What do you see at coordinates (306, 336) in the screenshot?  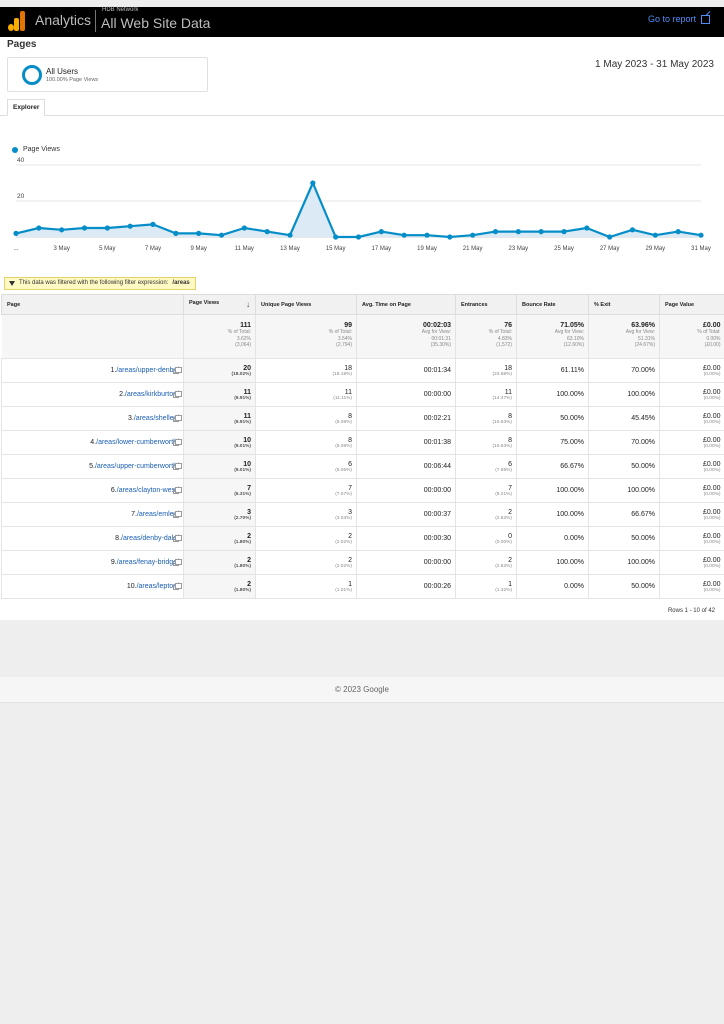 I see `total-unique-page-views: 99% of Total: 3.54% (2,794)` at bounding box center [306, 336].